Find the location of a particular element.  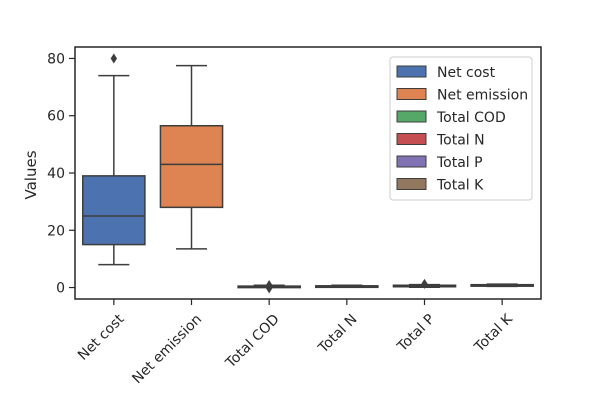

legend-label: Net emission is located at coordinates (482, 96).